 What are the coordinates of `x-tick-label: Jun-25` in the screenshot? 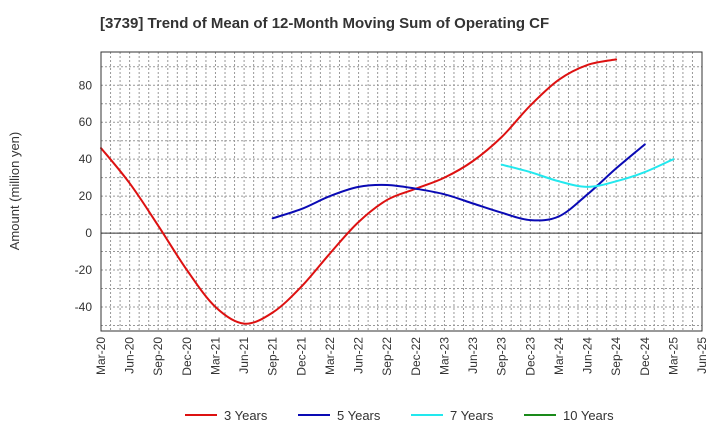 It's located at (702, 355).